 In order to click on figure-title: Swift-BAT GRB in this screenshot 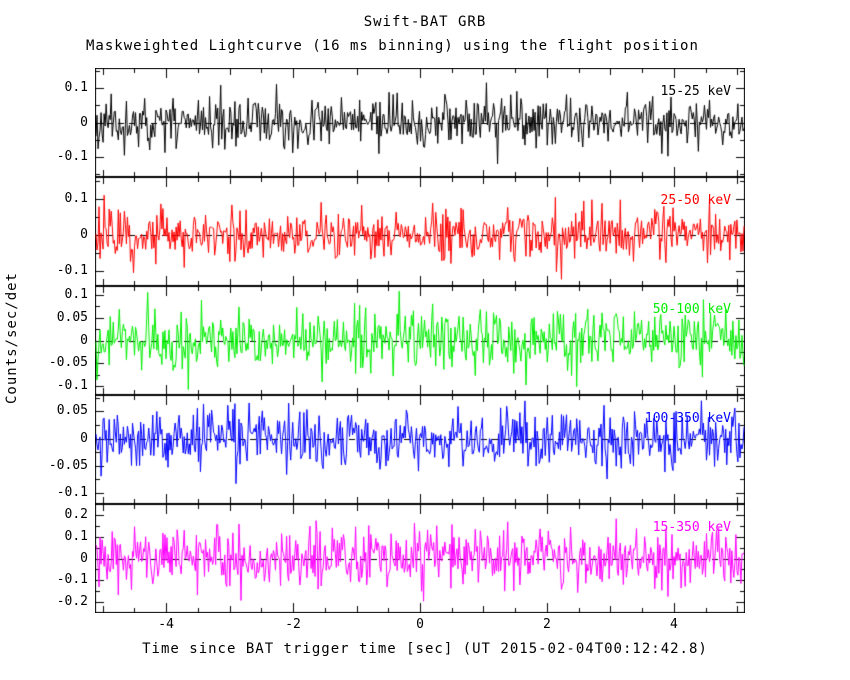, I will do `click(425, 22)`.